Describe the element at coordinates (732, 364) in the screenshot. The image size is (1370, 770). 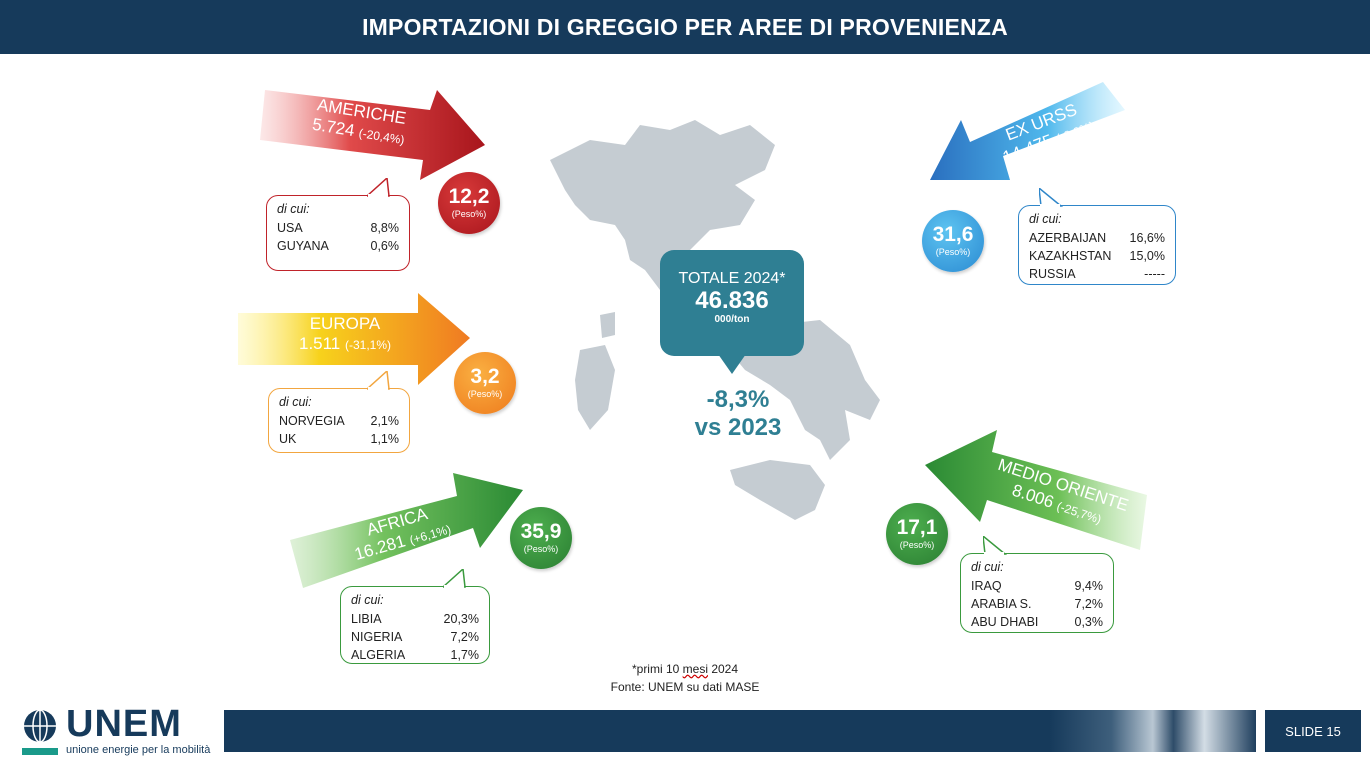
I see `totale-pointer` at that location.